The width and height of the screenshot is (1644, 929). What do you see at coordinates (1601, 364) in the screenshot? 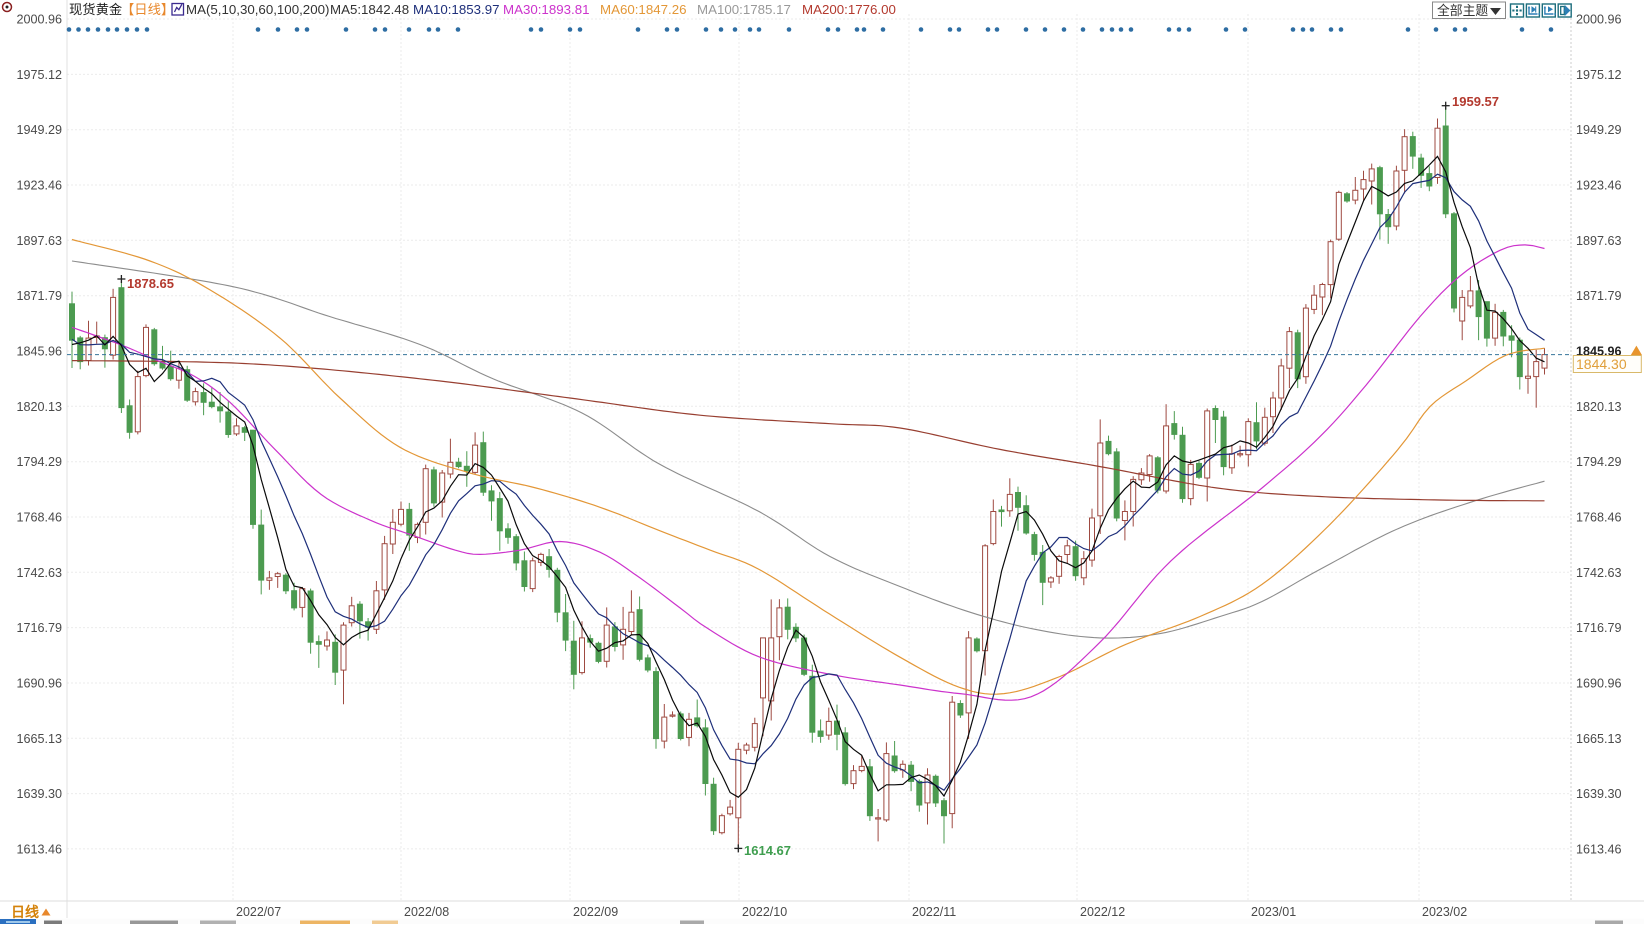
I see `svg-text: 1844.30` at bounding box center [1601, 364].